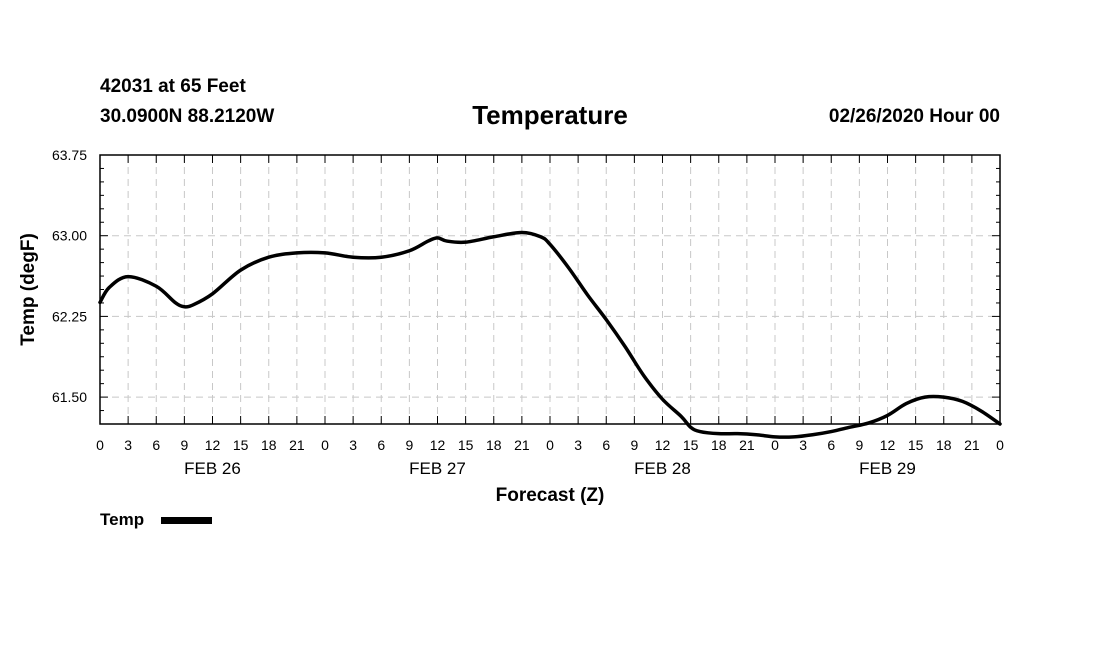  What do you see at coordinates (69, 155) in the screenshot?
I see `y-tick-label: 63.75` at bounding box center [69, 155].